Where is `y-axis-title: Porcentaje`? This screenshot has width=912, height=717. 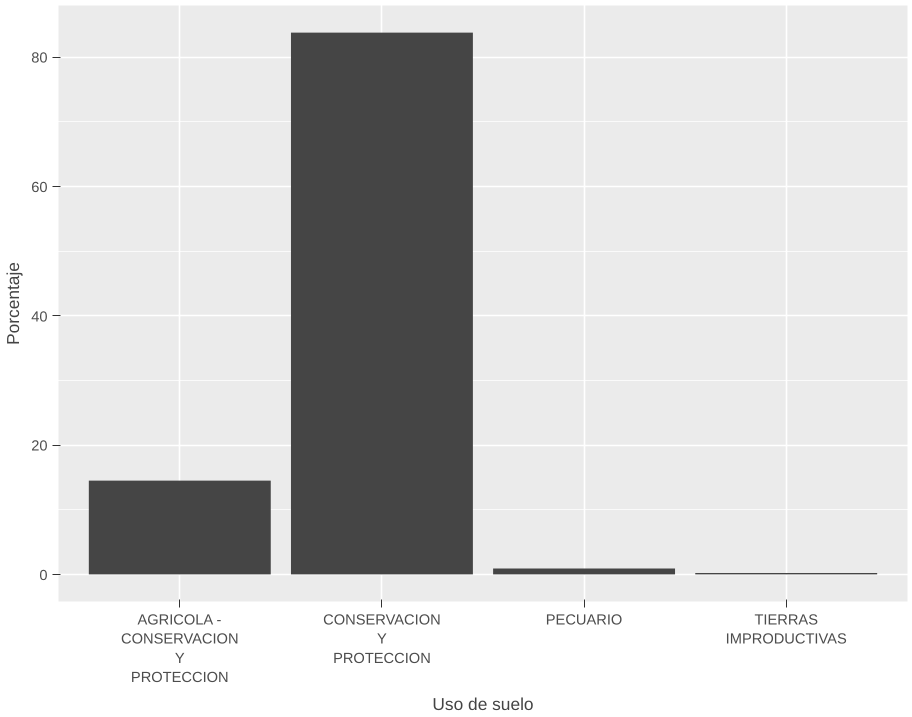 y-axis-title: Porcentaje is located at coordinates (13, 303).